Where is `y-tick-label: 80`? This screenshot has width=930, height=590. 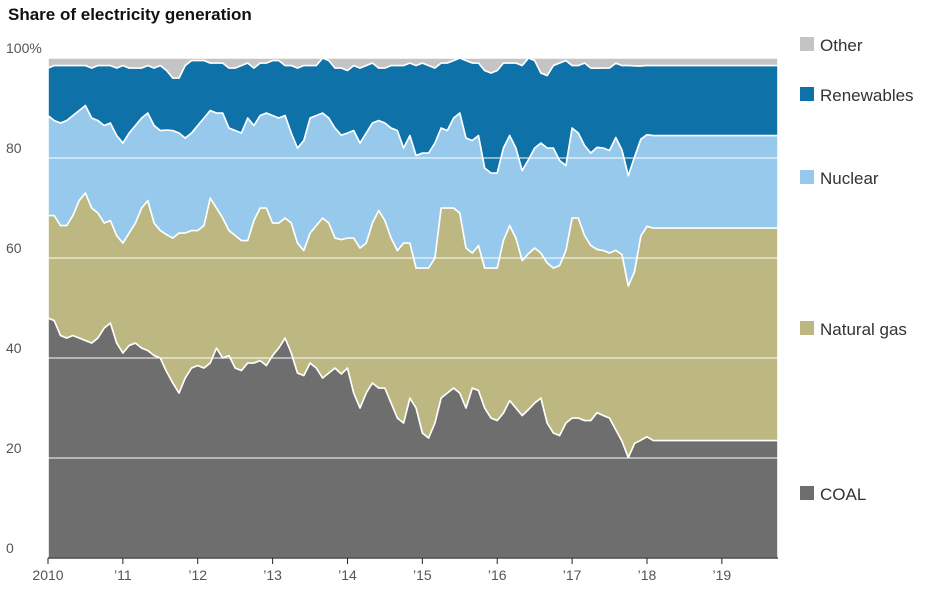 y-tick-label: 80 is located at coordinates (14, 148).